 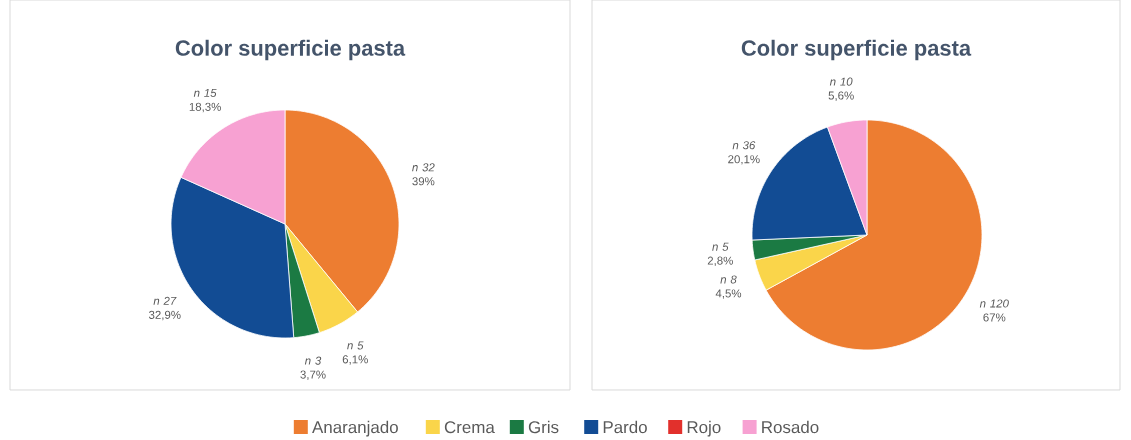 What do you see at coordinates (728, 287) in the screenshot?
I see `data-label: n 8 4,5%` at bounding box center [728, 287].